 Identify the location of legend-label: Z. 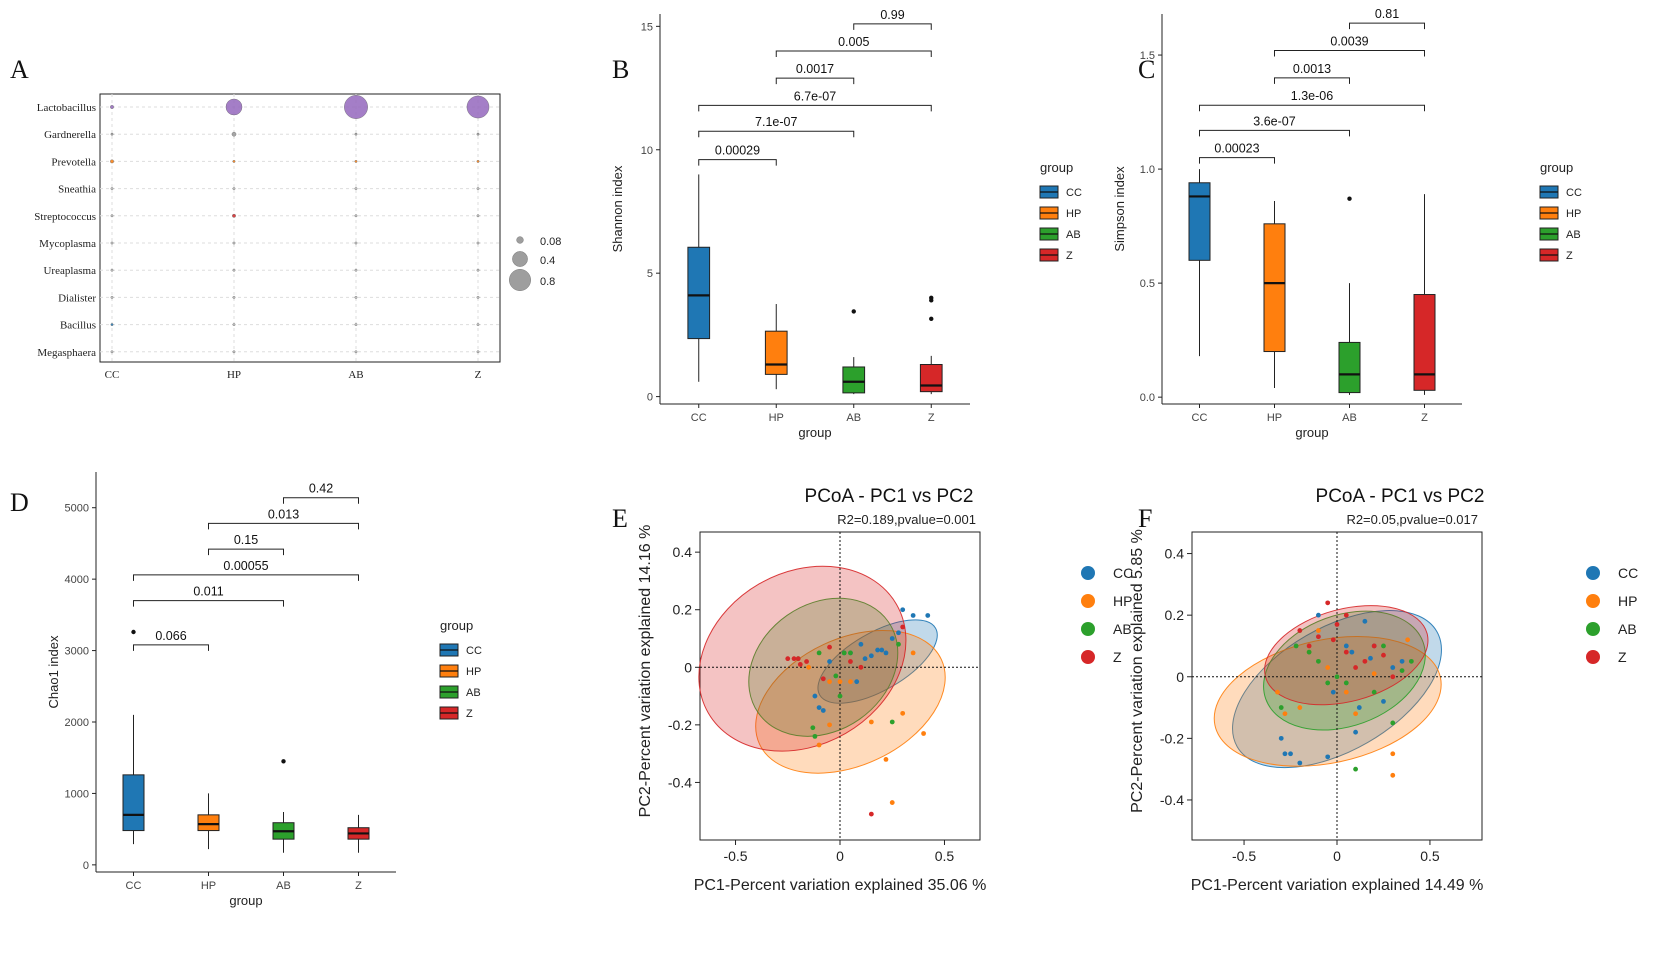
(1622, 657).